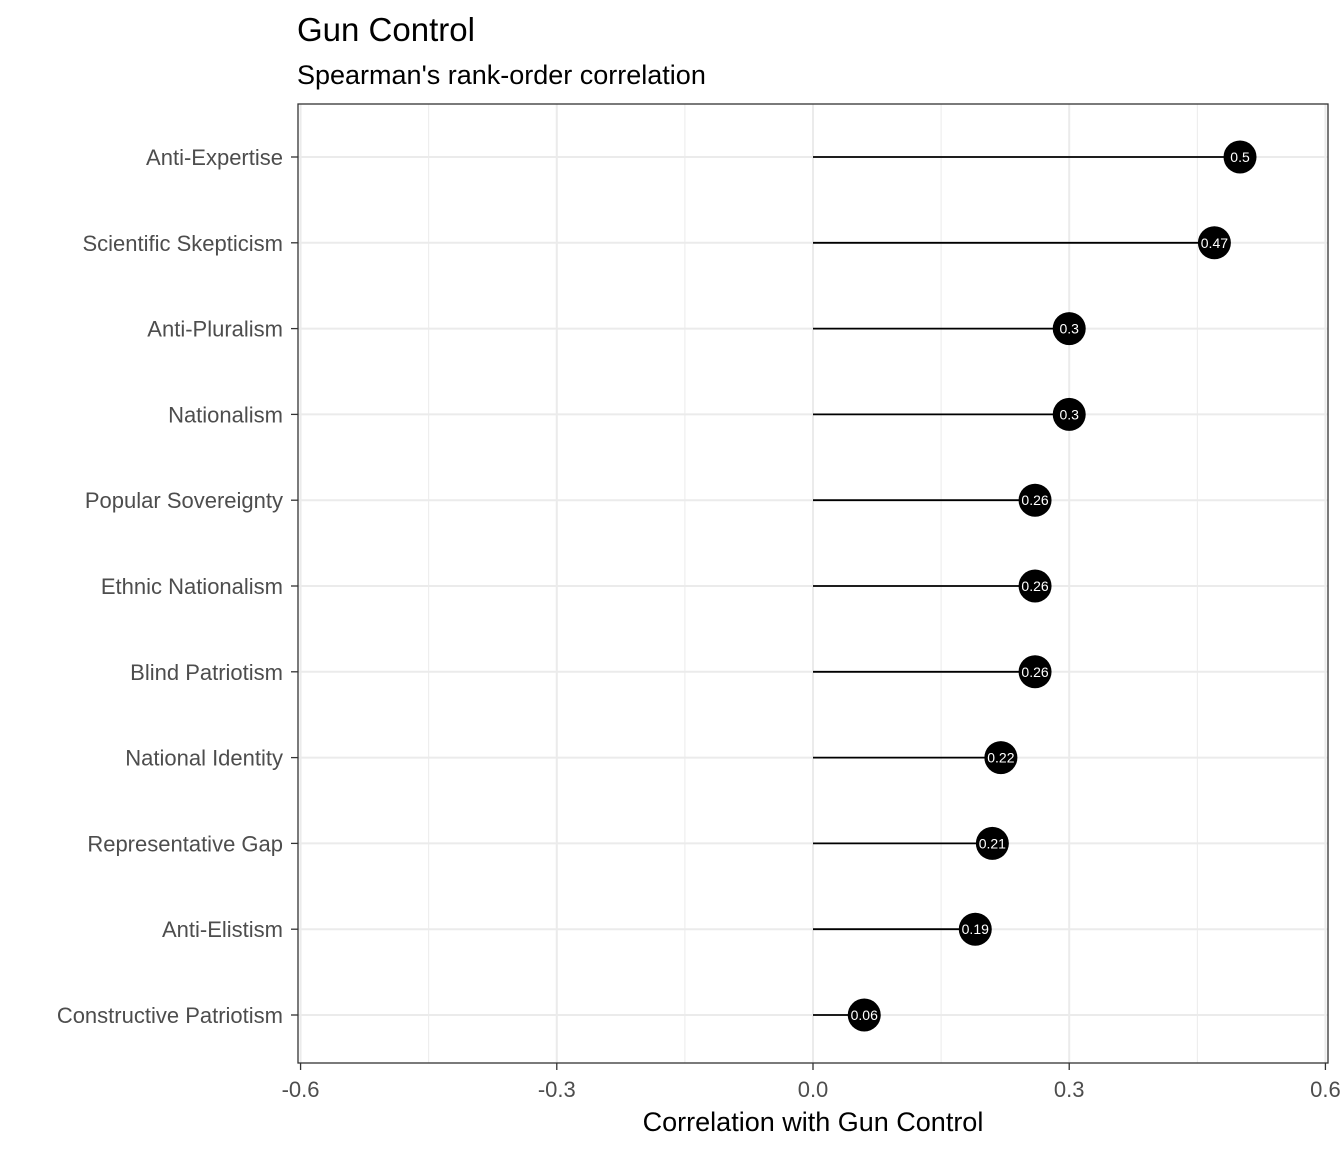 This screenshot has height=1152, width=1344. I want to click on value-label: 0.5, so click(1240, 157).